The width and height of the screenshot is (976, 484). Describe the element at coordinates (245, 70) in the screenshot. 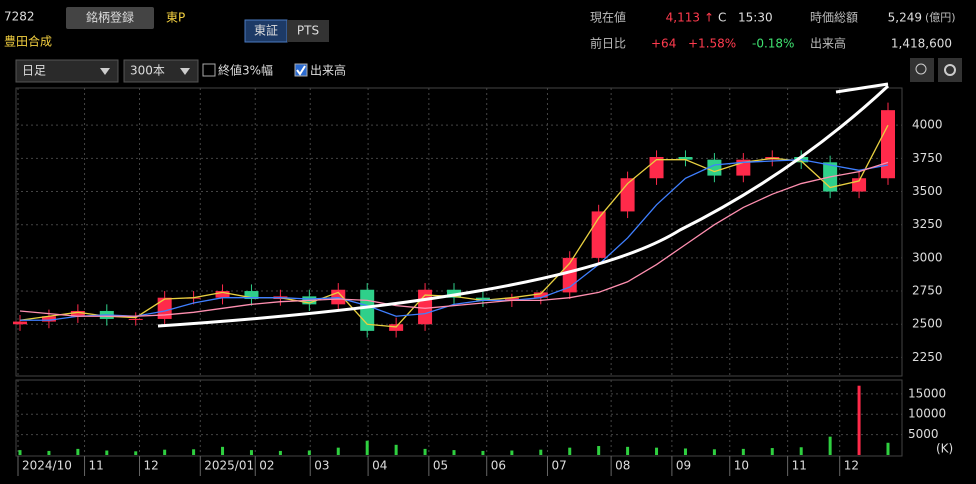

I see `option: 終値3%幅` at that location.